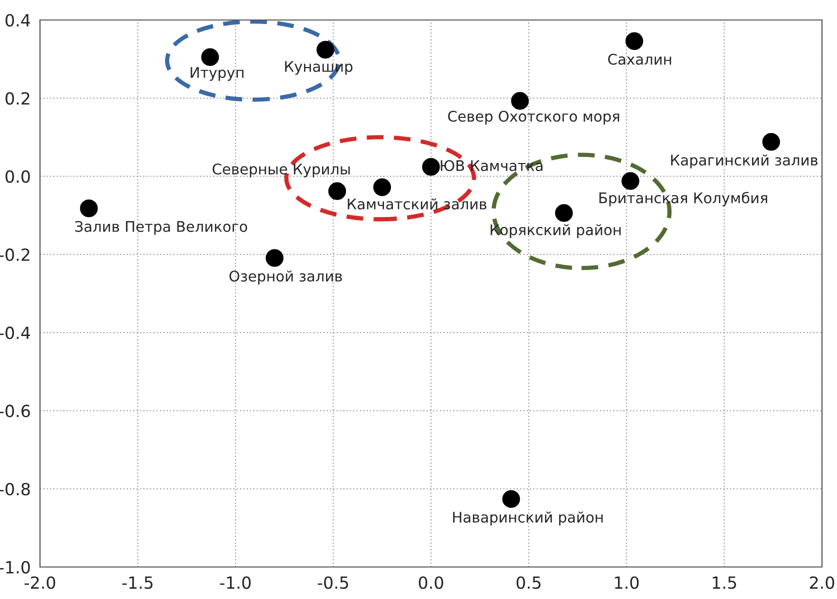  What do you see at coordinates (161, 227) in the screenshot?
I see `annotation: Залив Петра Великого` at bounding box center [161, 227].